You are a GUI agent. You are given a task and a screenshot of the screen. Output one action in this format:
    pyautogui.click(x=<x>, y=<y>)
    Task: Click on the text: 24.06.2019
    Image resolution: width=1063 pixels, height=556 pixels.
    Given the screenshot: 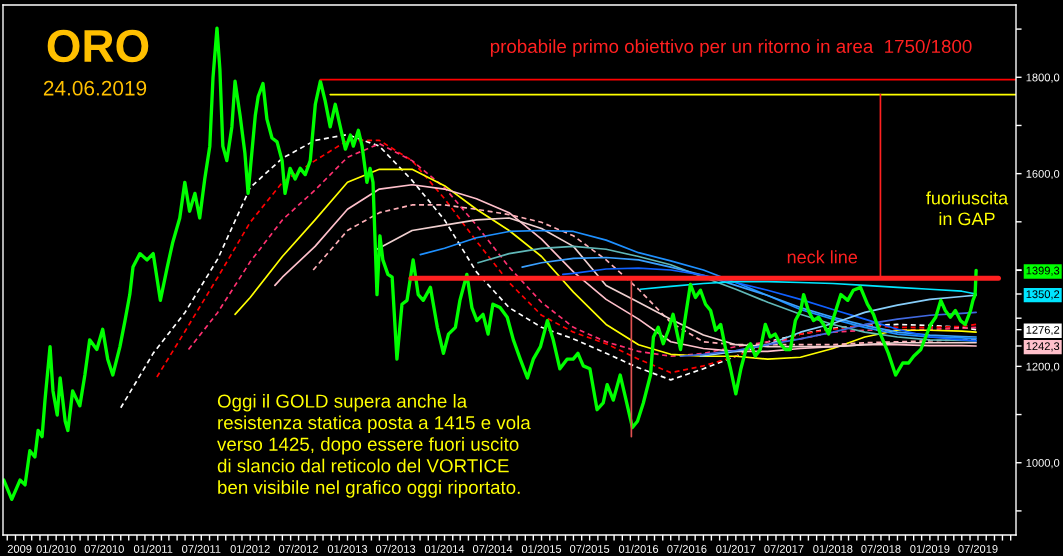 What is the action you would take?
    pyautogui.click(x=95, y=88)
    